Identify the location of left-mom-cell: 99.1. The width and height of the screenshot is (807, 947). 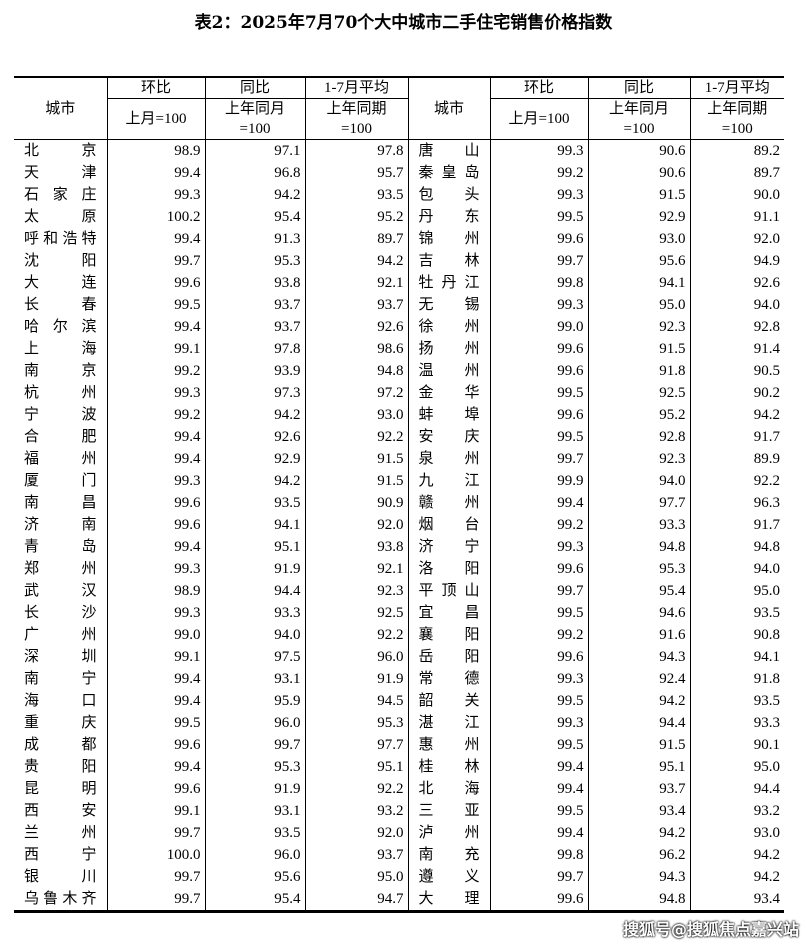
(155, 657).